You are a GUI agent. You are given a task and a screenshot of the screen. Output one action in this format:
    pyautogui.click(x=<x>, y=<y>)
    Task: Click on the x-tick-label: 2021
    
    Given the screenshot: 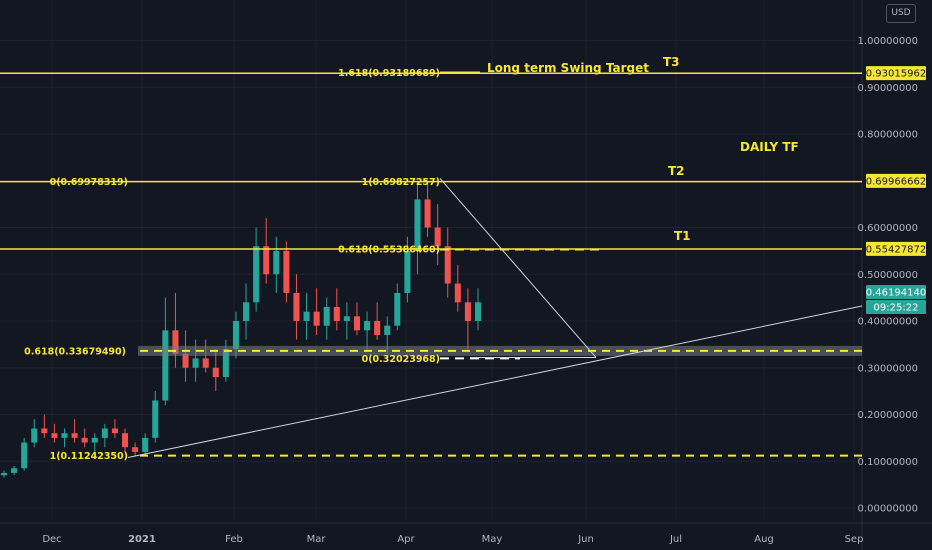 What is the action you would take?
    pyautogui.click(x=142, y=539)
    